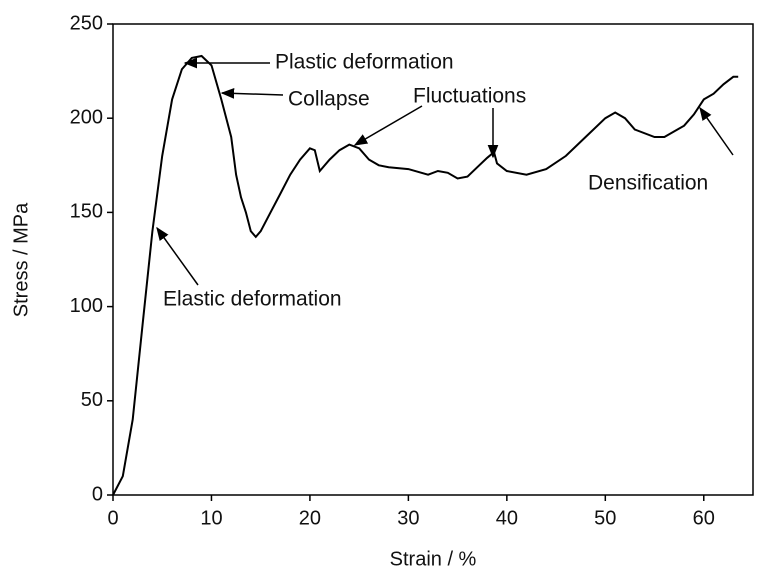 This screenshot has width=768, height=580. Describe the element at coordinates (329, 99) in the screenshot. I see `annotation: Collapse` at that location.